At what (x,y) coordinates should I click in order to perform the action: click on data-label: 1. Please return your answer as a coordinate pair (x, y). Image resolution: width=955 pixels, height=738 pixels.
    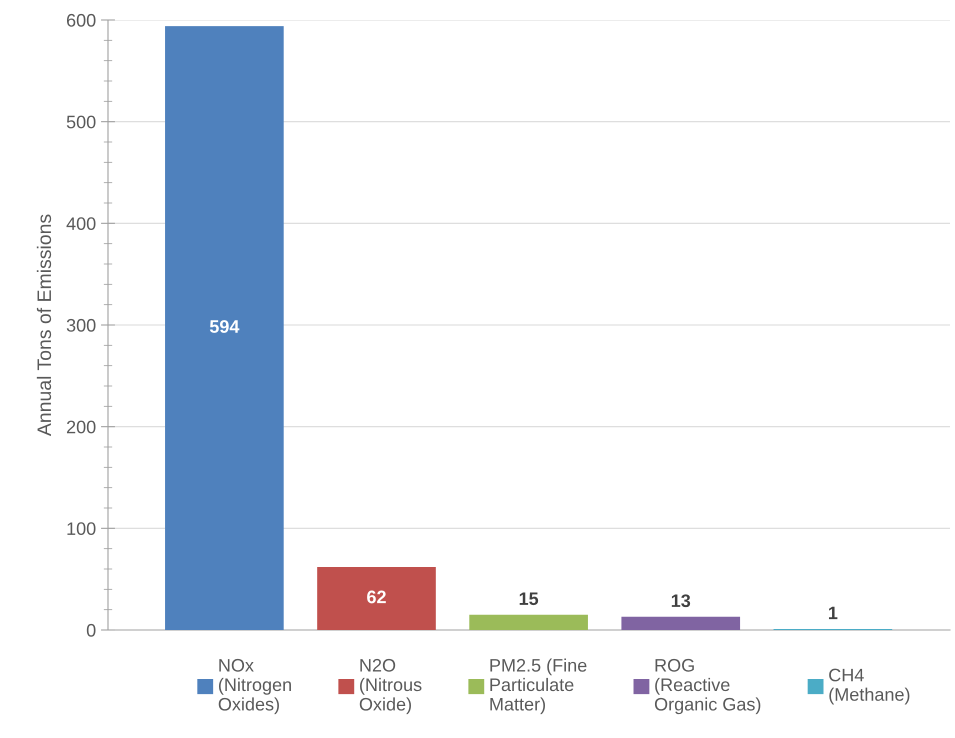
    Looking at the image, I should click on (833, 613).